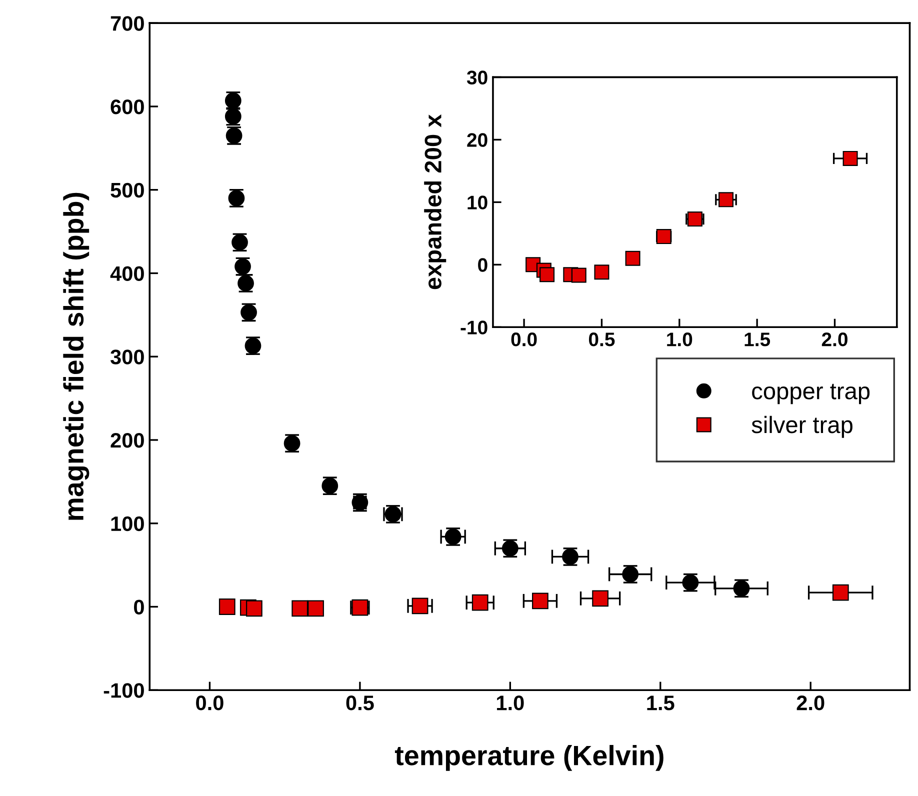 The image size is (918, 796). What do you see at coordinates (477, 77) in the screenshot?
I see `y-tick-label: 30` at bounding box center [477, 77].